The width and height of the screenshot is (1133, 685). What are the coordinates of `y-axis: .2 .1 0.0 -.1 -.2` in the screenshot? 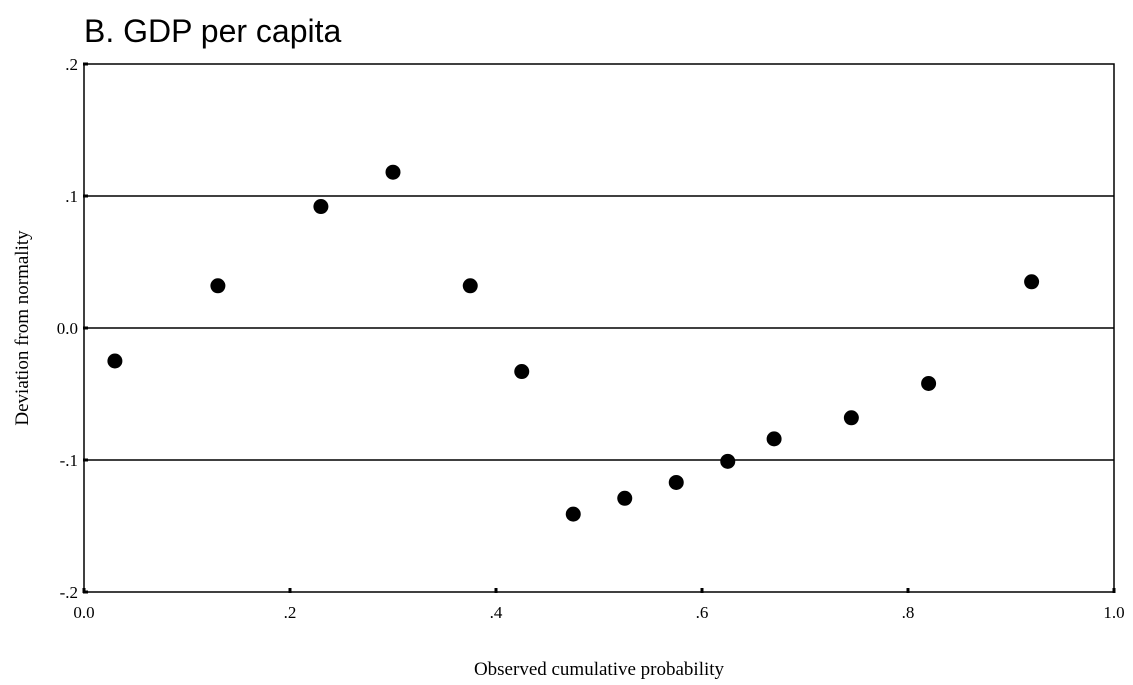 It's located at (72, 328).